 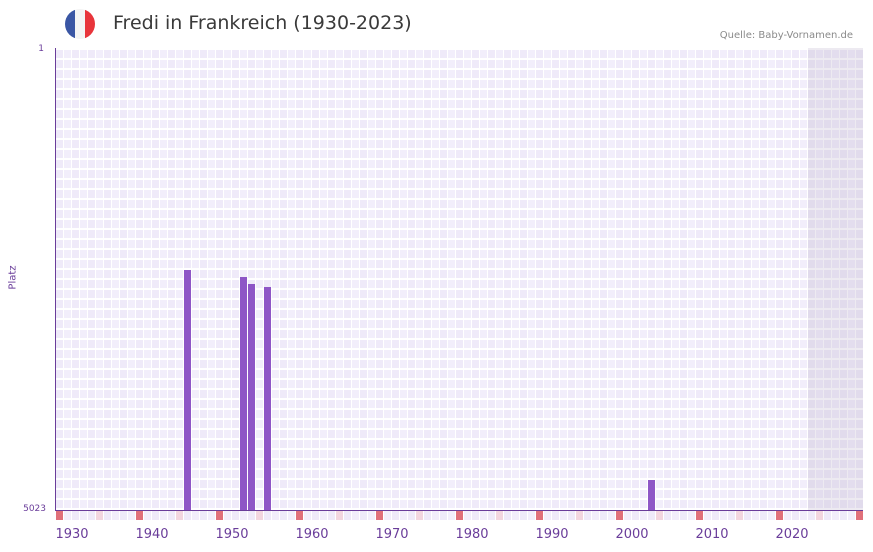 I want to click on year-marker-2002, so click(x=635, y=515).